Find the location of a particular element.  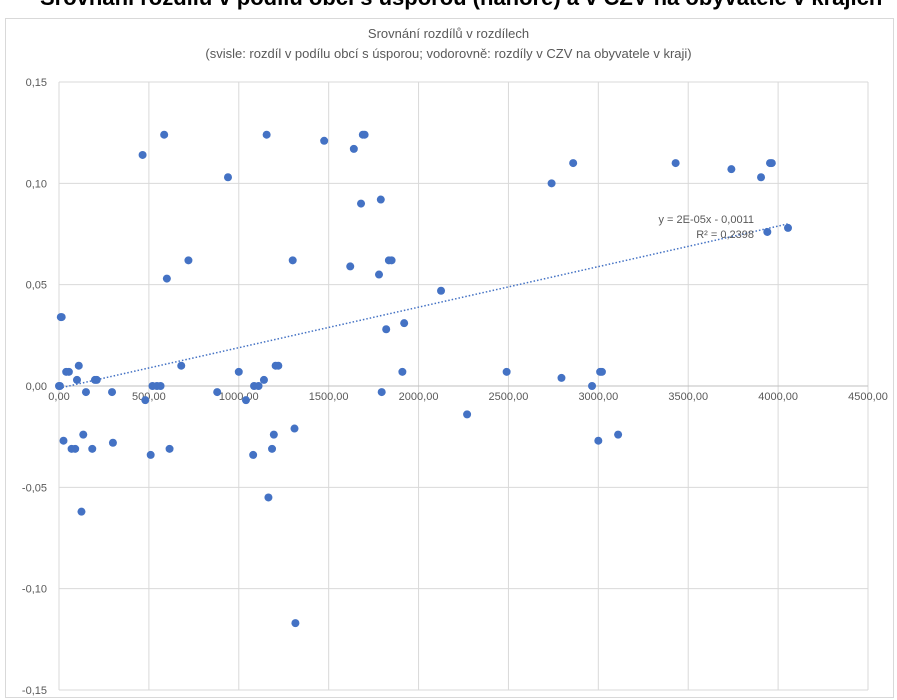

x-tick-label: 3000,00 is located at coordinates (598, 397).